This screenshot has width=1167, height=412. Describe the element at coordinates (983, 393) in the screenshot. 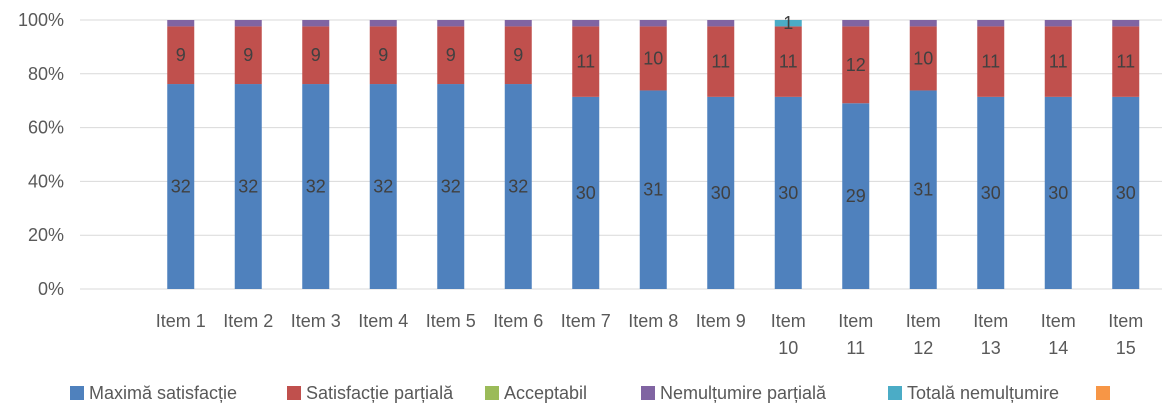

I see `legend-label: Totală nemulțumire` at that location.